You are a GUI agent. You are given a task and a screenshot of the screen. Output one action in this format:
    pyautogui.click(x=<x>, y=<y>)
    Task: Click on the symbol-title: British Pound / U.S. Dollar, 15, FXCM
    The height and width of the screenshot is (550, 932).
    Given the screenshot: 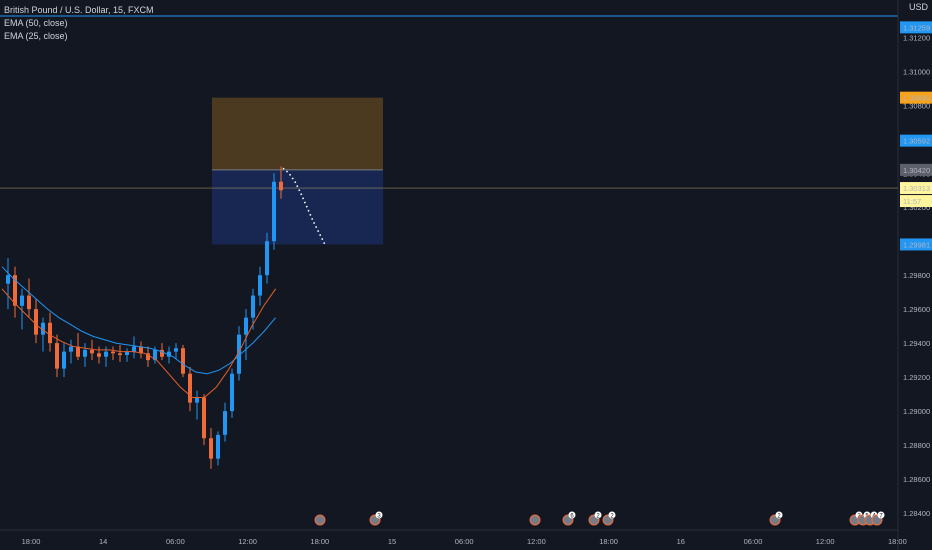 What is the action you would take?
    pyautogui.click(x=79, y=10)
    